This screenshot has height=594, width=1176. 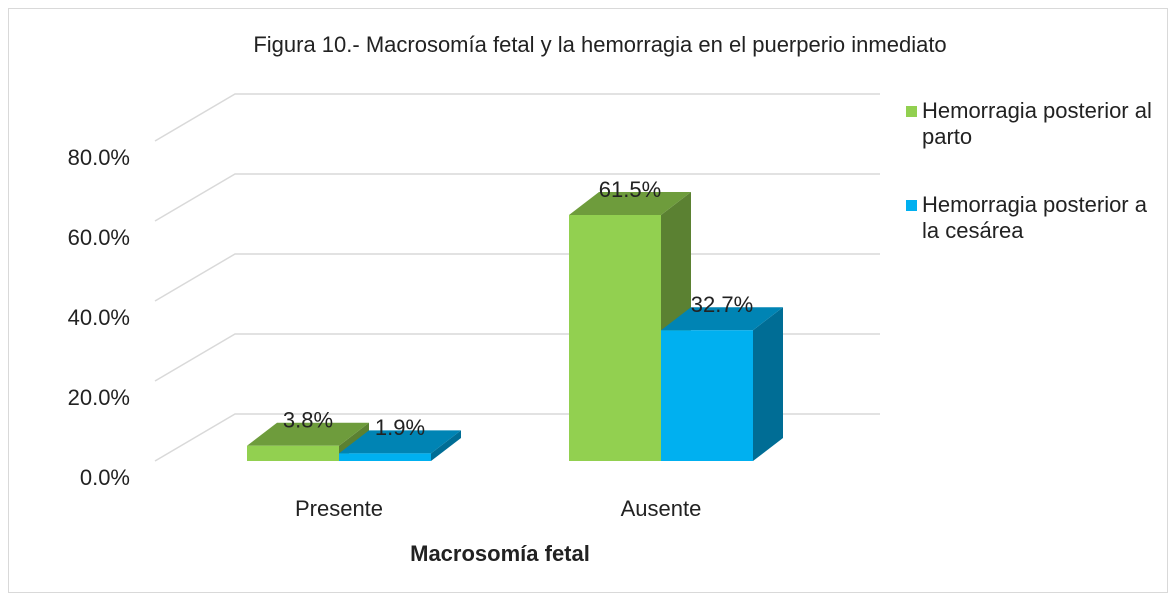 I want to click on y-tick-label: 80.0%, so click(x=99, y=157).